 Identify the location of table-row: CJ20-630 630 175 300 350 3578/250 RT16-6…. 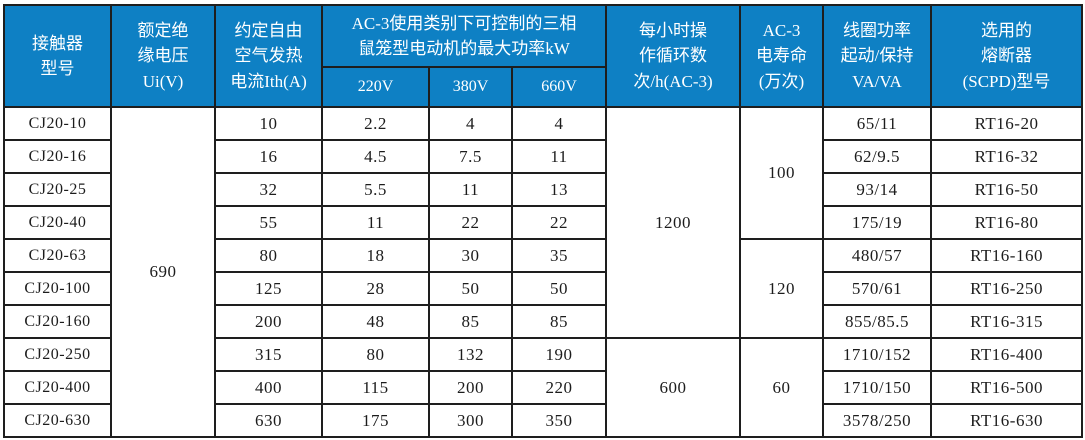
(543, 420).